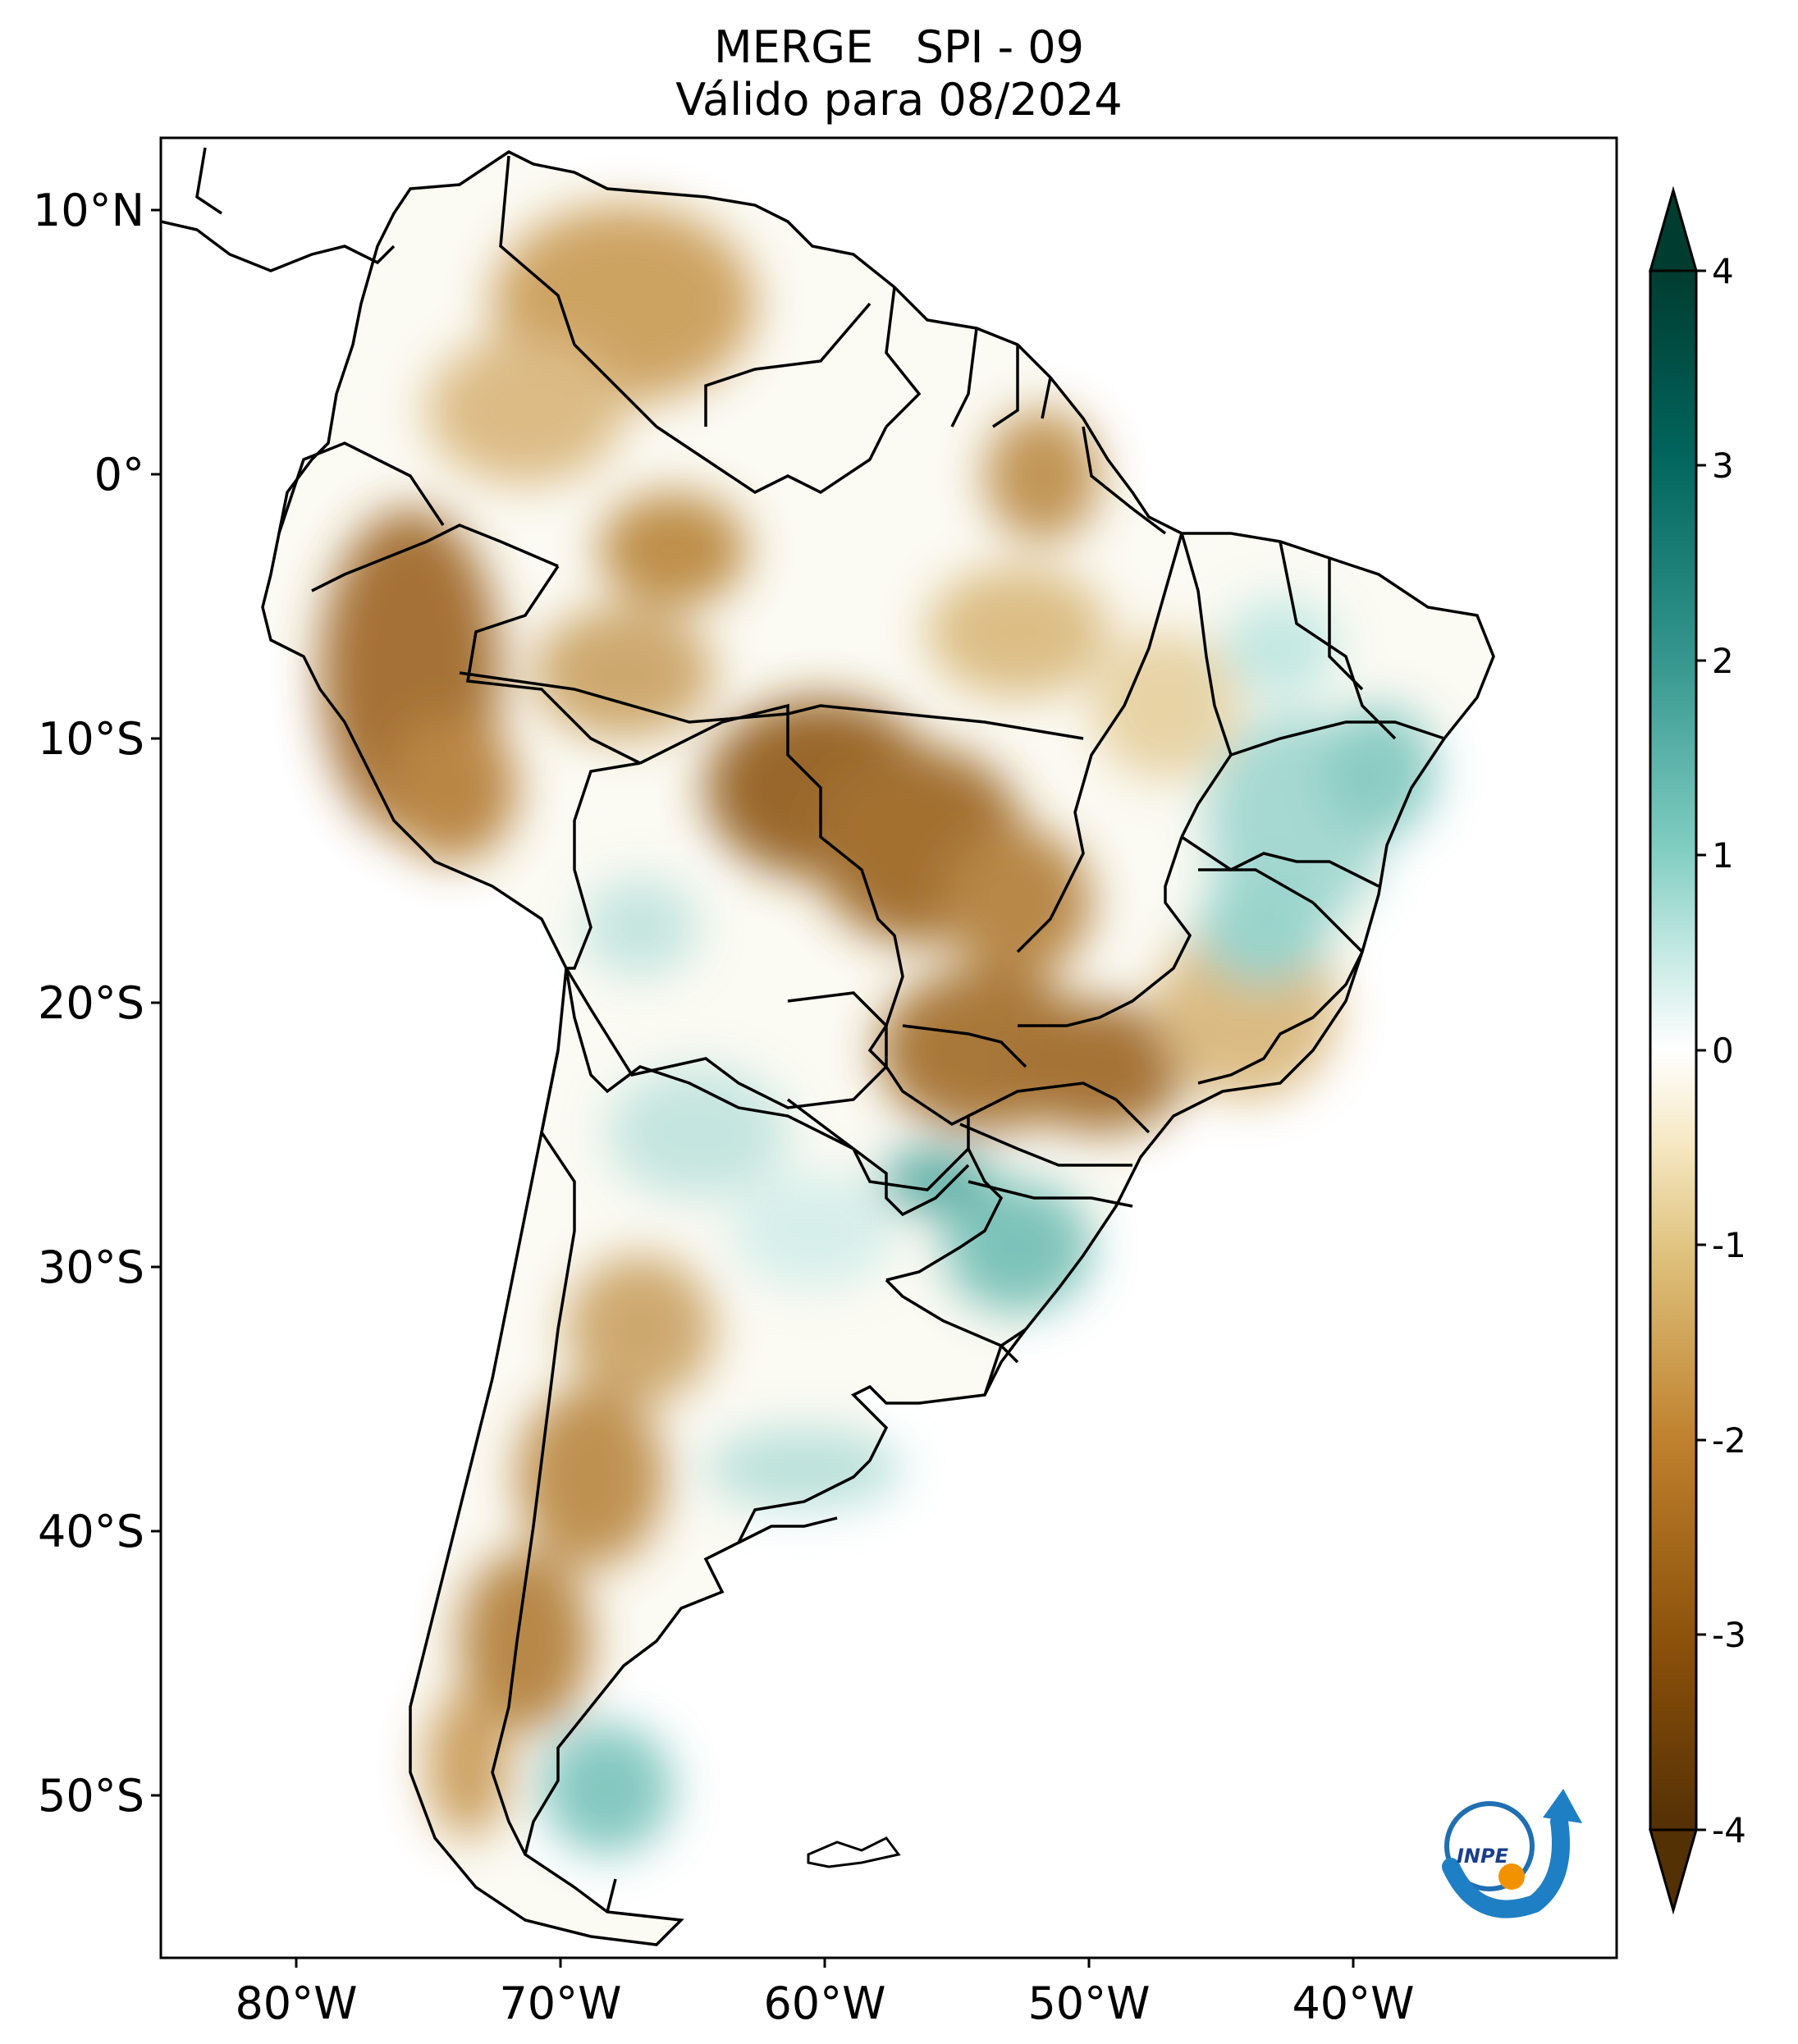  I want to click on colorbar-tick-label: -1, so click(1729, 1245).